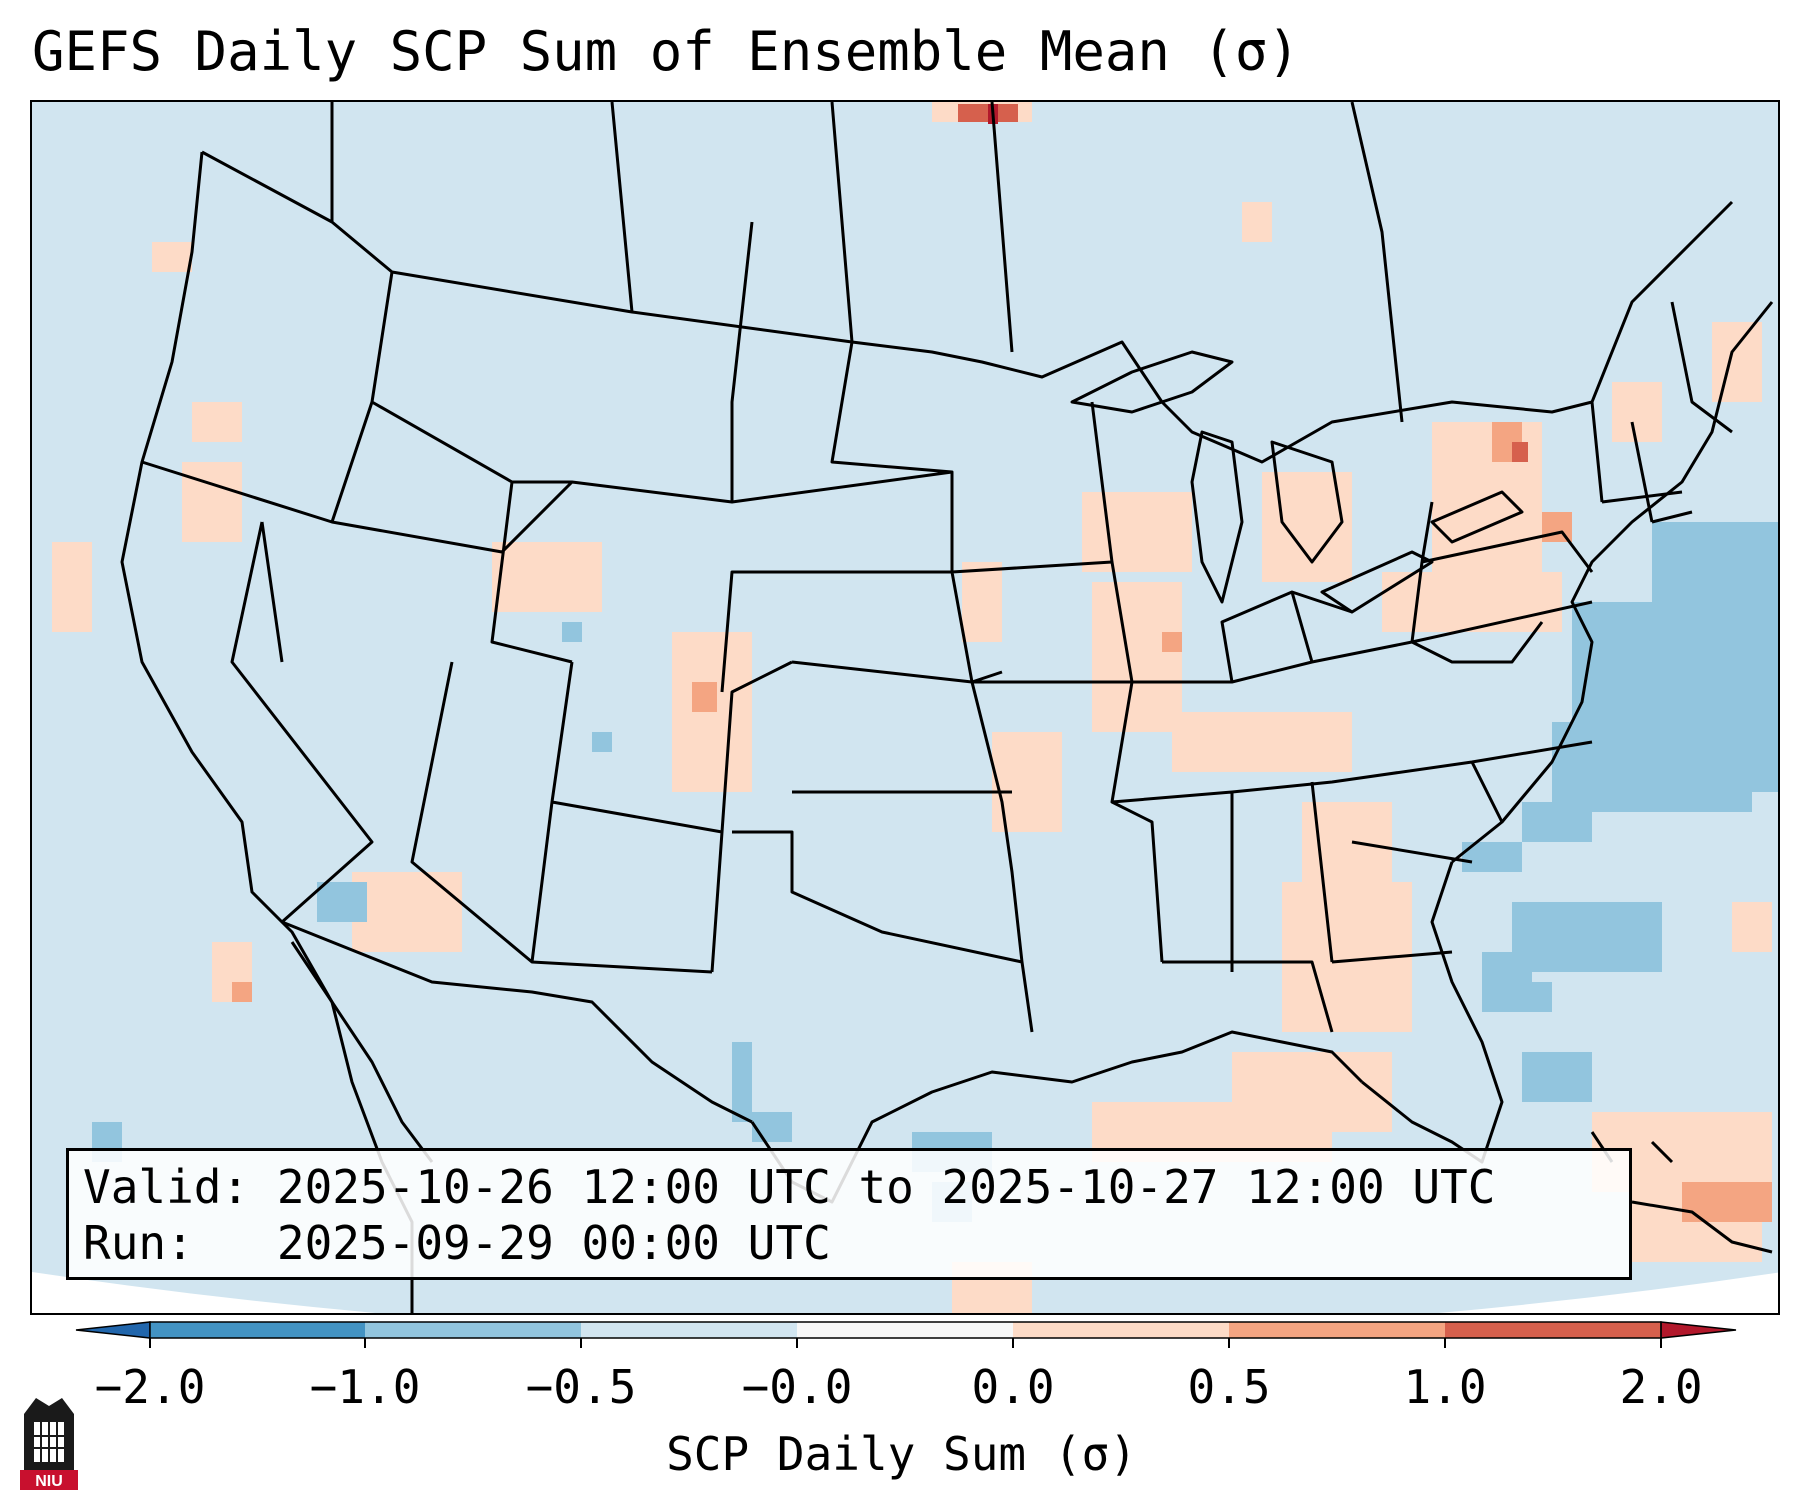 The height and width of the screenshot is (1506, 1803). Describe the element at coordinates (867, 262) in the screenshot. I see `canada-provinces` at that location.